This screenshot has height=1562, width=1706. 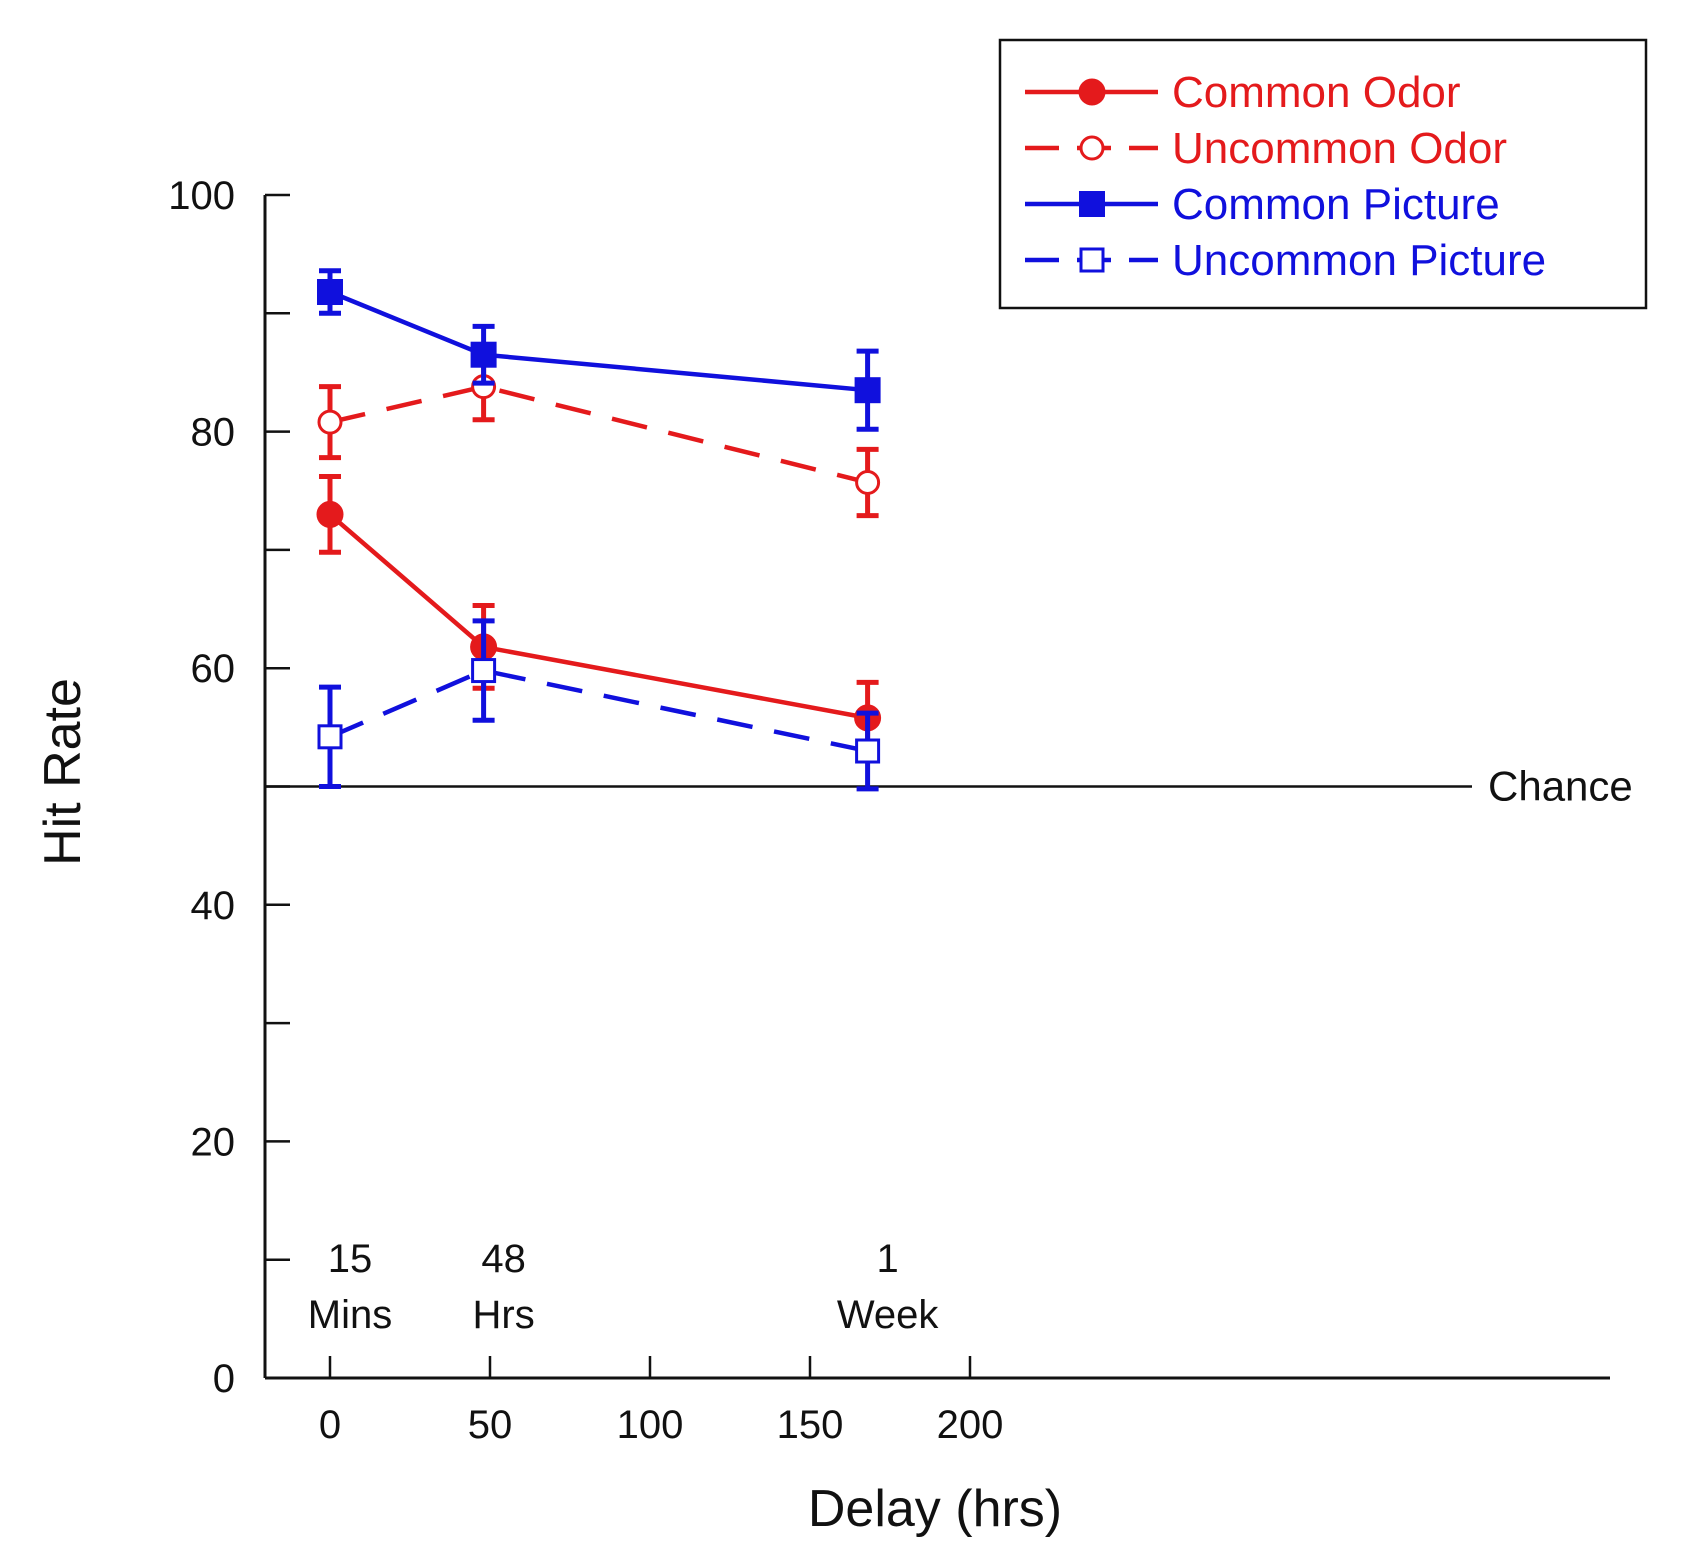 What do you see at coordinates (330, 514) in the screenshot?
I see `data-point-common-odor` at bounding box center [330, 514].